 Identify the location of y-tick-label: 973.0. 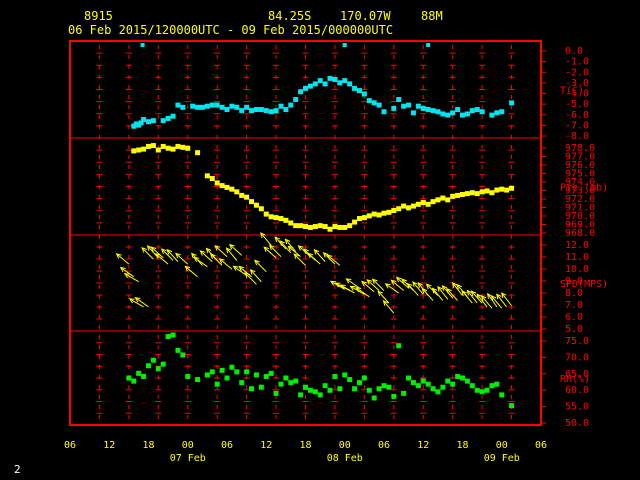
(580, 191).